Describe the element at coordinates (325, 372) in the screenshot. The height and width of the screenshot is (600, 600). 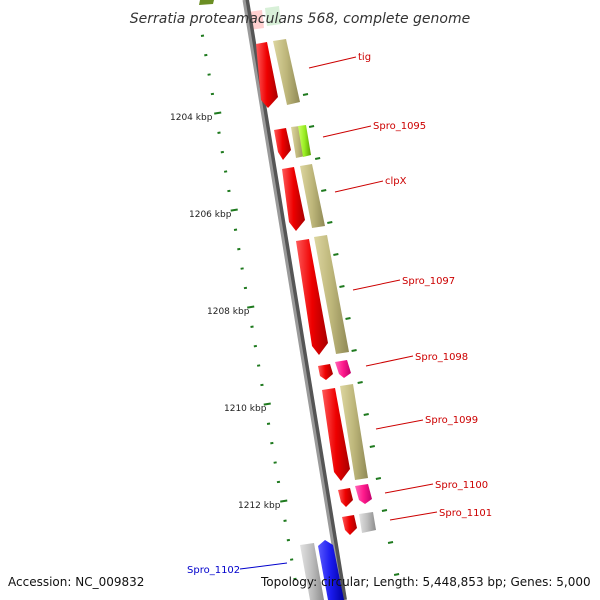
I see `feature-spro1098-cds` at that location.